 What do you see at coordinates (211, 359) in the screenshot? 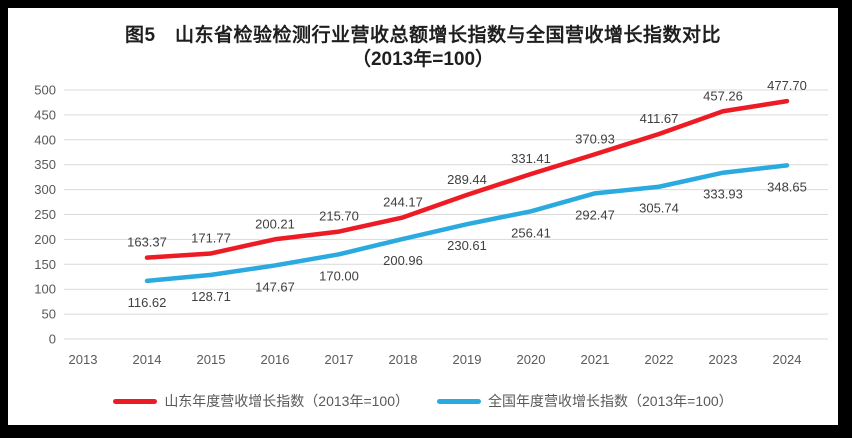
I see `x-axis-tick-label: 2015` at bounding box center [211, 359].